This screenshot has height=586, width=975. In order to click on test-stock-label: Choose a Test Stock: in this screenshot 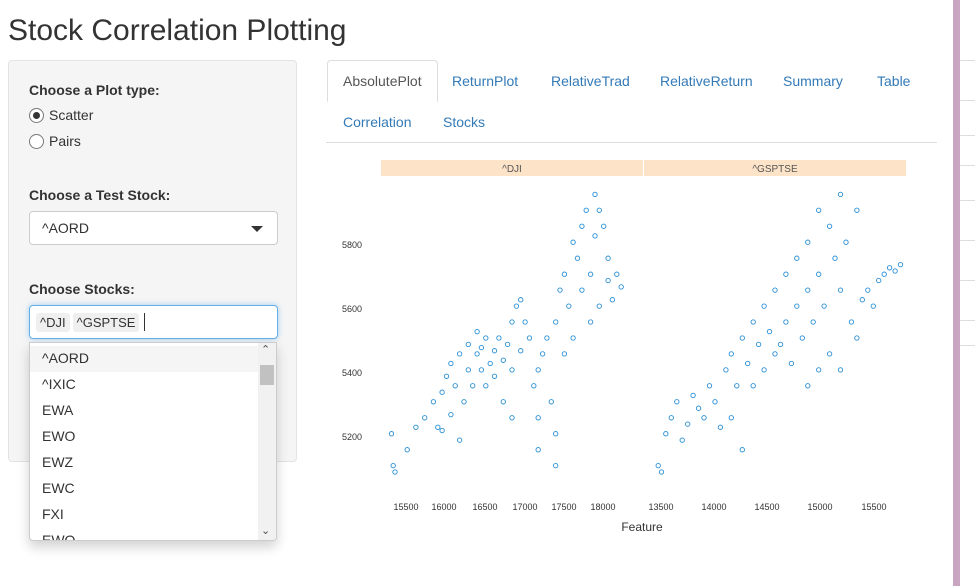, I will do `click(100, 195)`.